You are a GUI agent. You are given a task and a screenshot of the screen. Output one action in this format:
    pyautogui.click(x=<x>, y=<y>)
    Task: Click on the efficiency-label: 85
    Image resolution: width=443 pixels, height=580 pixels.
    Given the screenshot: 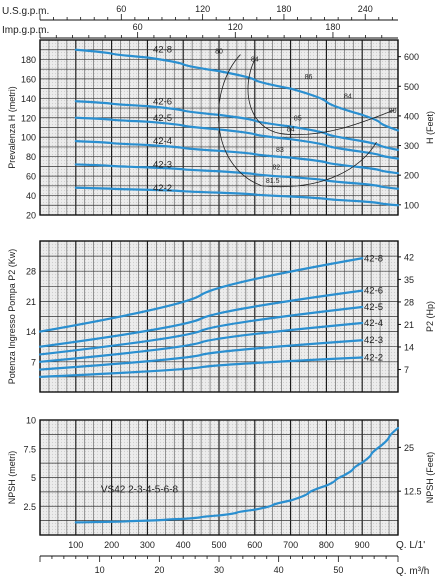 What is the action you would take?
    pyautogui.click(x=298, y=119)
    